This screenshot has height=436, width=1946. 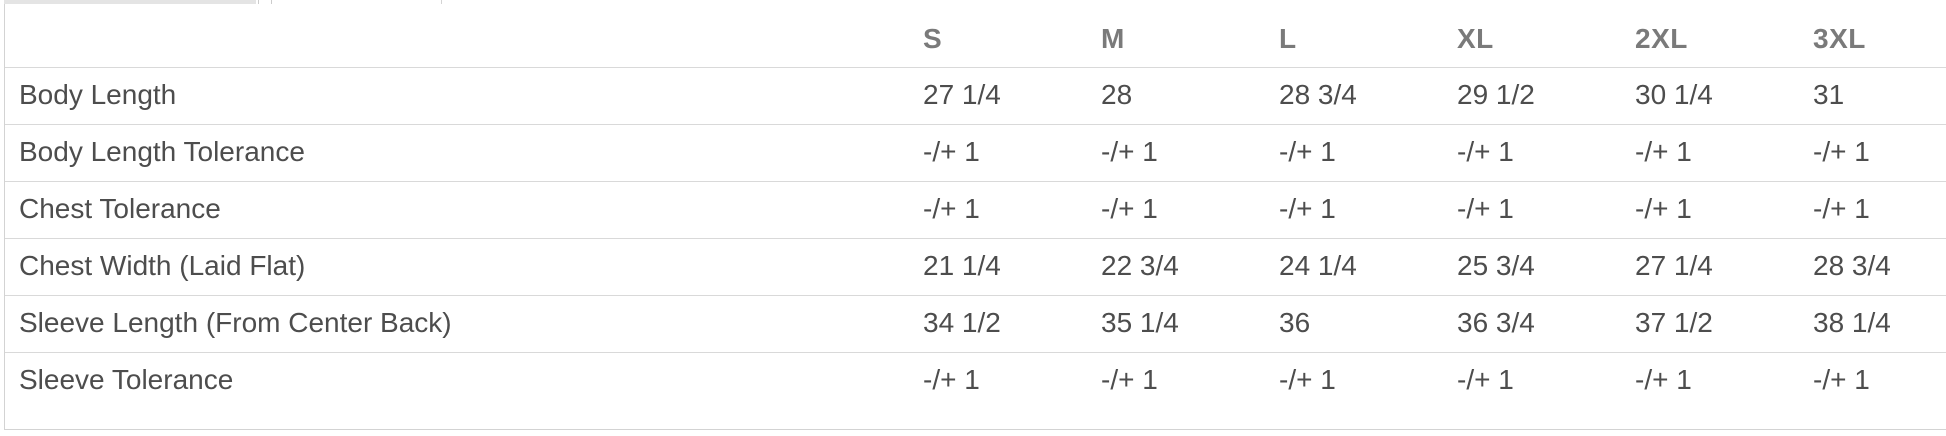 What do you see at coordinates (1012, 267) in the screenshot?
I see `size-value-cell: 21 1/4` at bounding box center [1012, 267].